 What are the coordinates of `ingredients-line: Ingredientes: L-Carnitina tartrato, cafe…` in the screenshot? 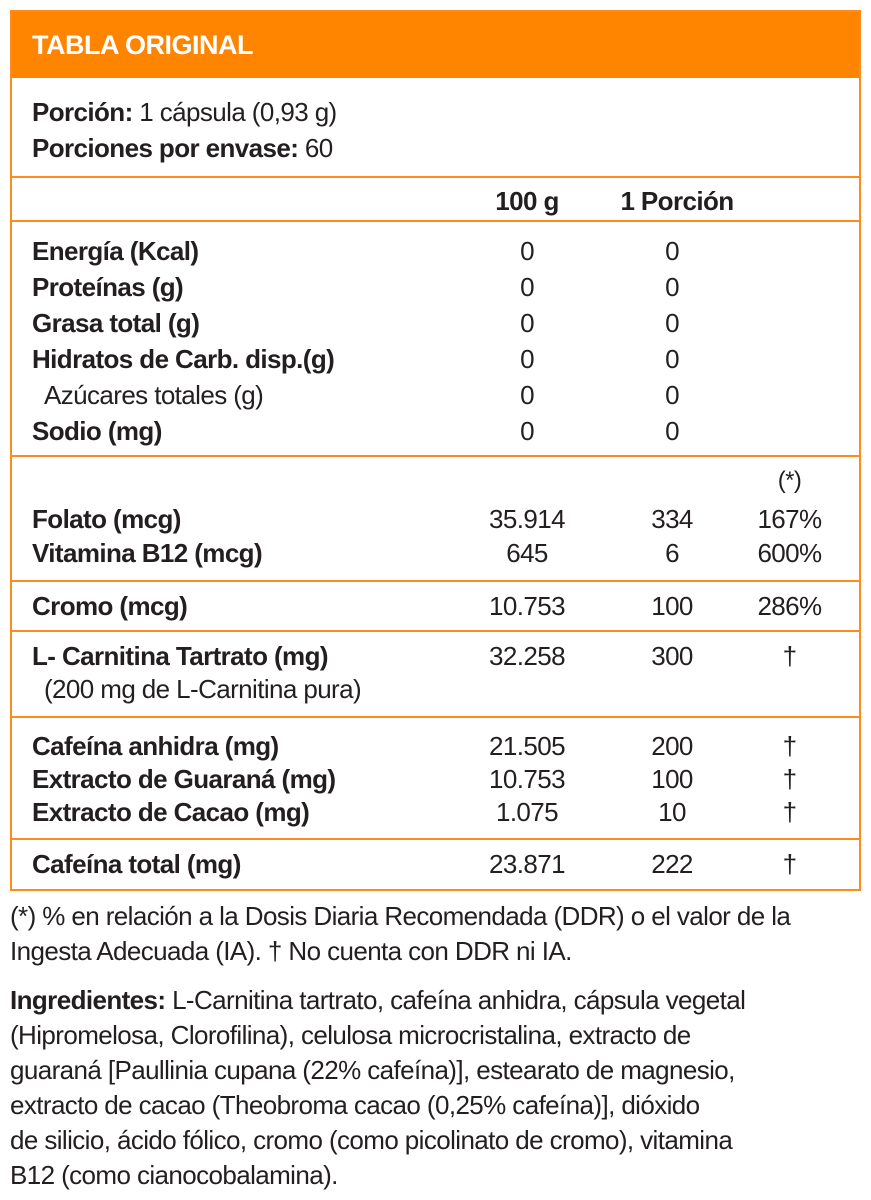 It's located at (437, 1000).